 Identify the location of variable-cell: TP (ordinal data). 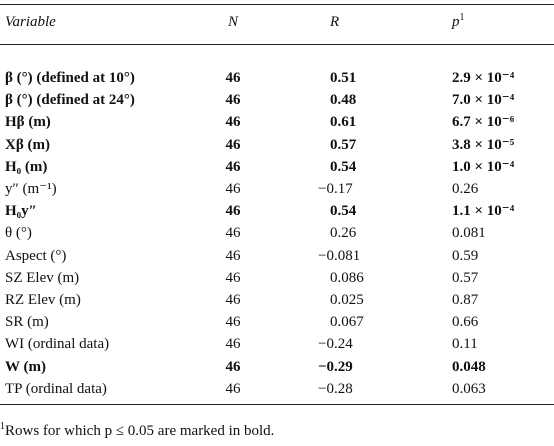
(56, 388).